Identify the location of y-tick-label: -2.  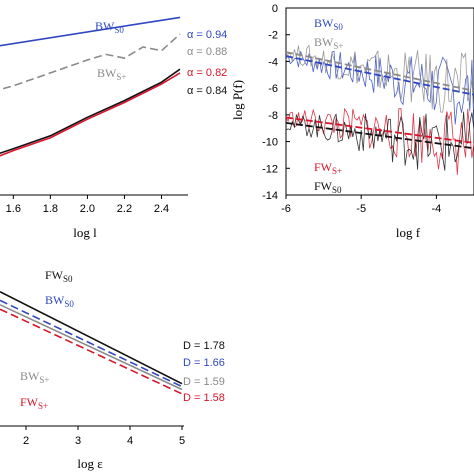
(273, 36).